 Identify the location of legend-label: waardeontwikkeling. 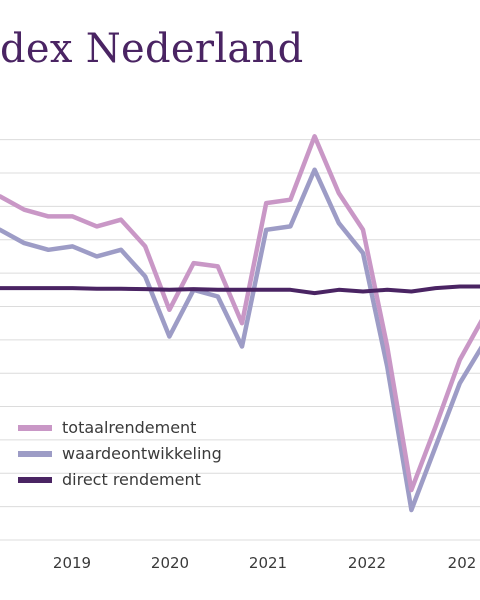
(142, 453).